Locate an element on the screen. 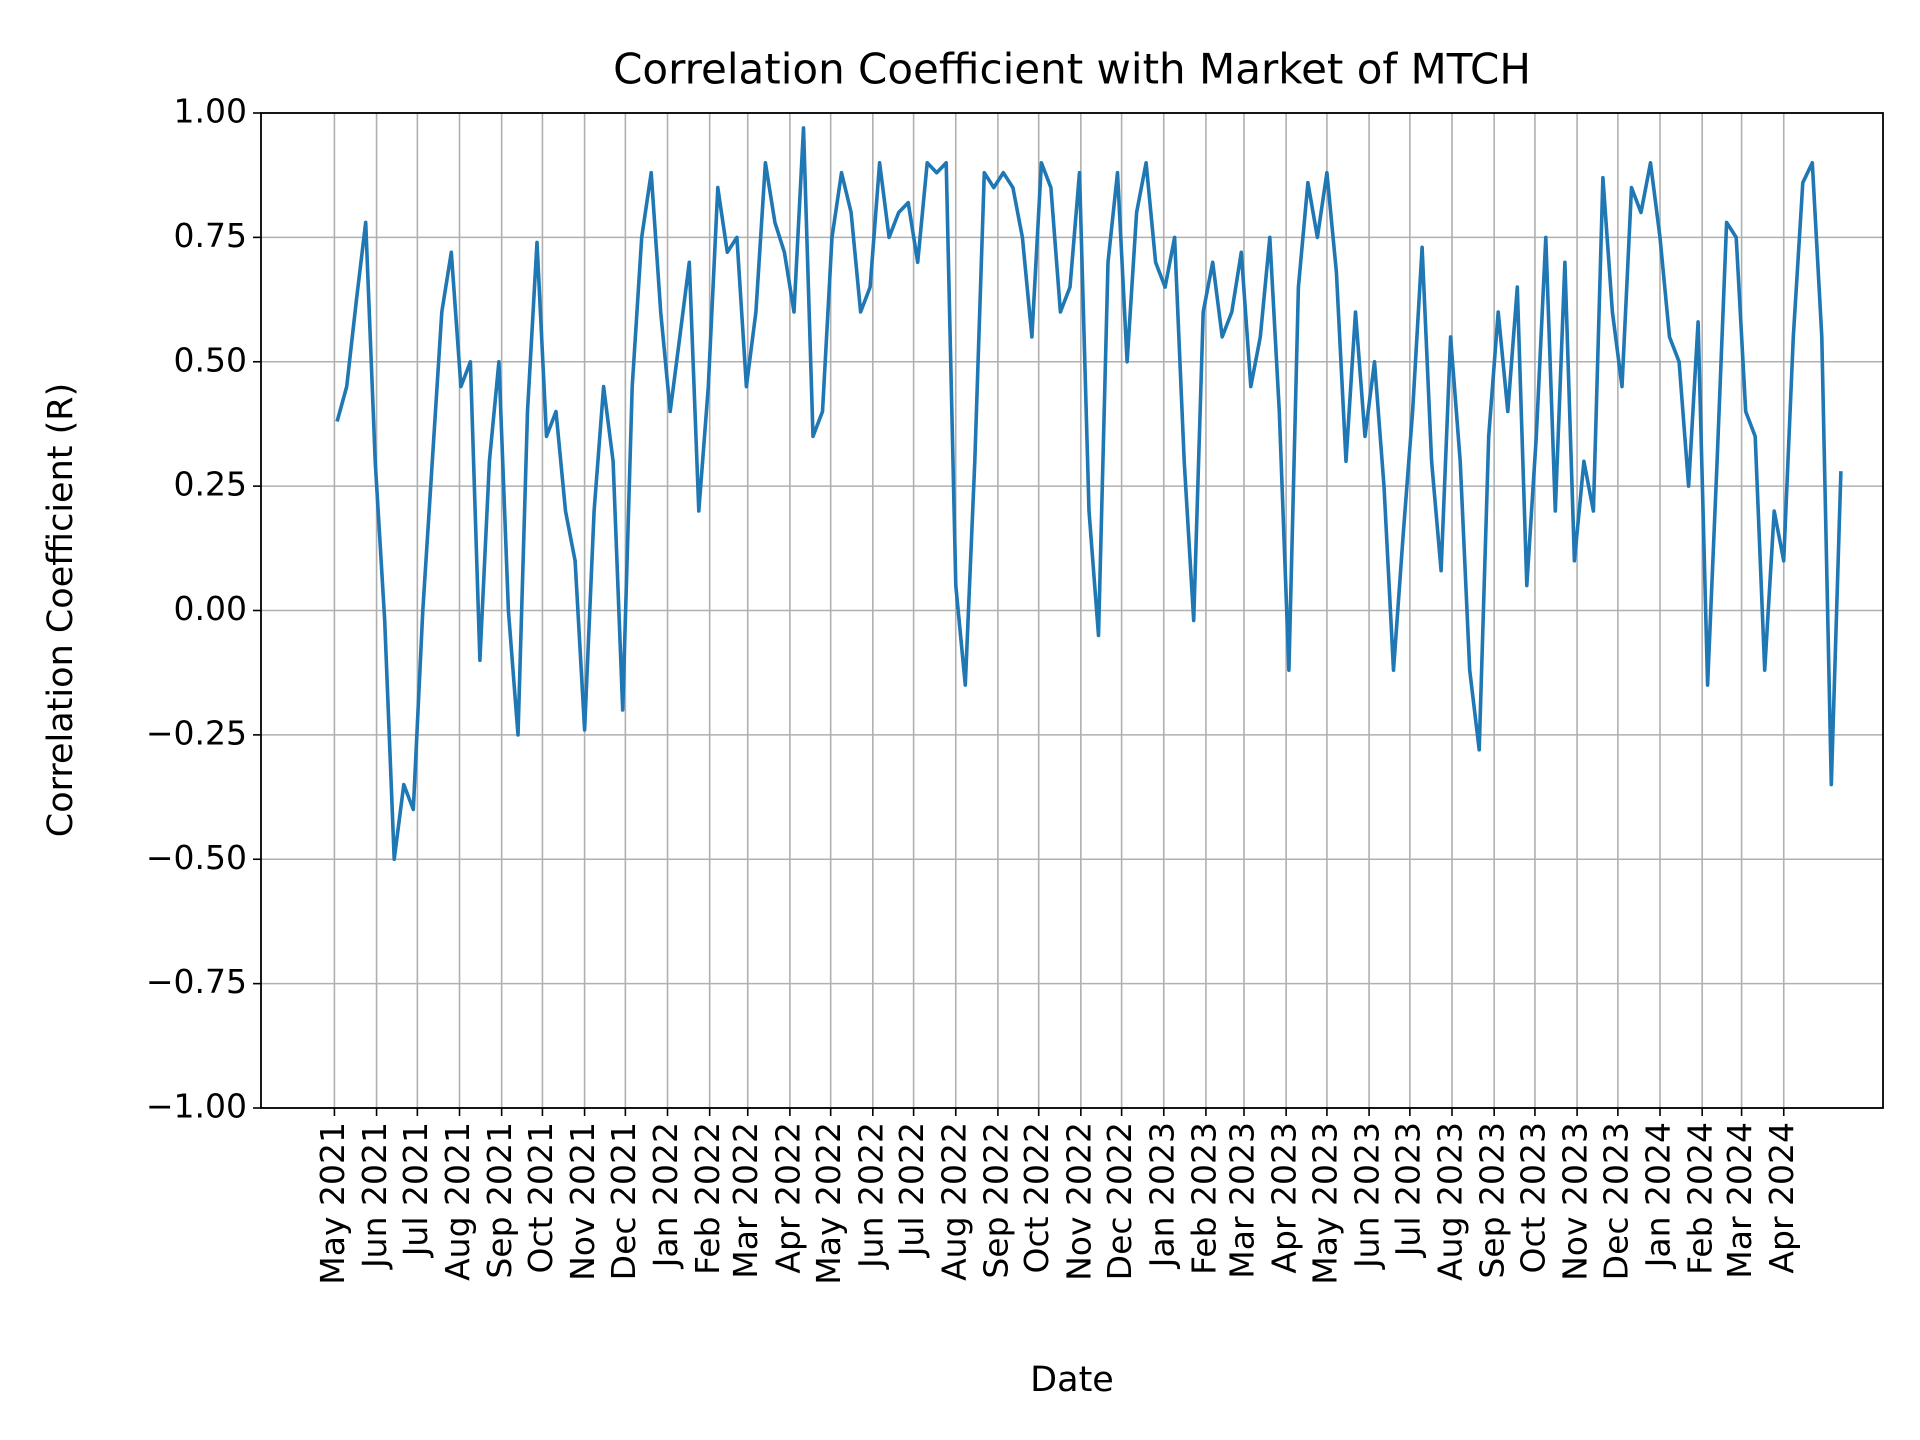  y-tick-label: −0.50 is located at coordinates (196, 857).